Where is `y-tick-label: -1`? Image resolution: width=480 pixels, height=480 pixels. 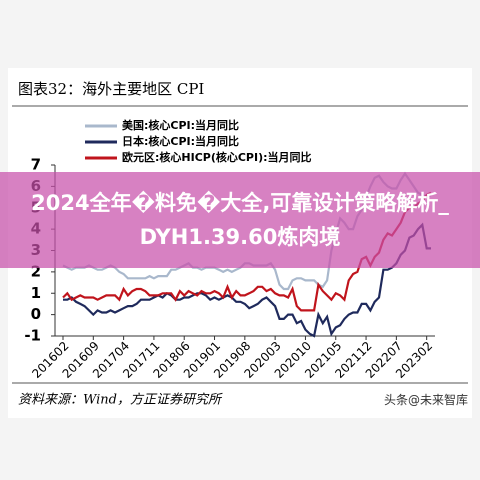 y-tick-label: -1 is located at coordinates (32, 336).